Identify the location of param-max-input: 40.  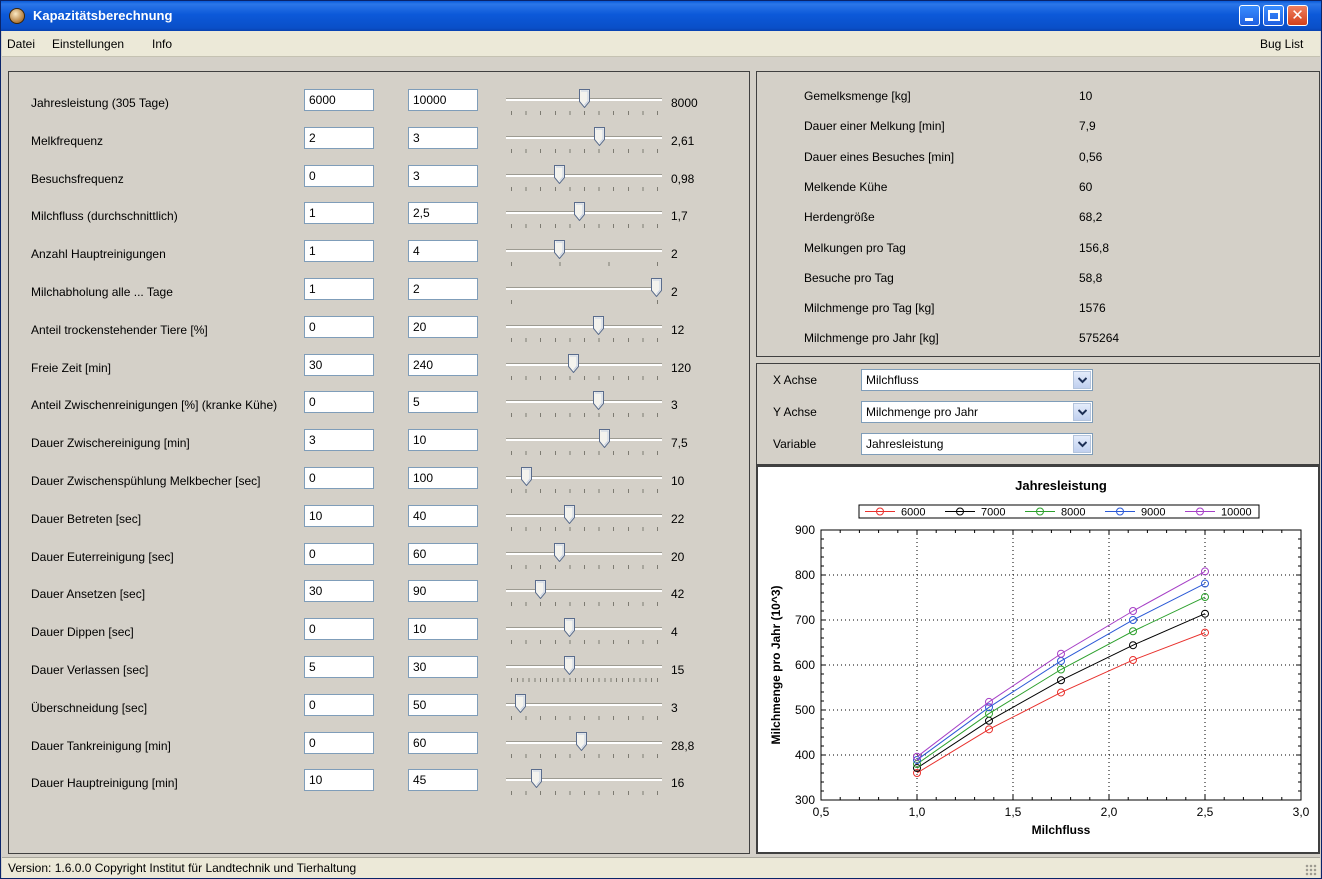
(443, 515).